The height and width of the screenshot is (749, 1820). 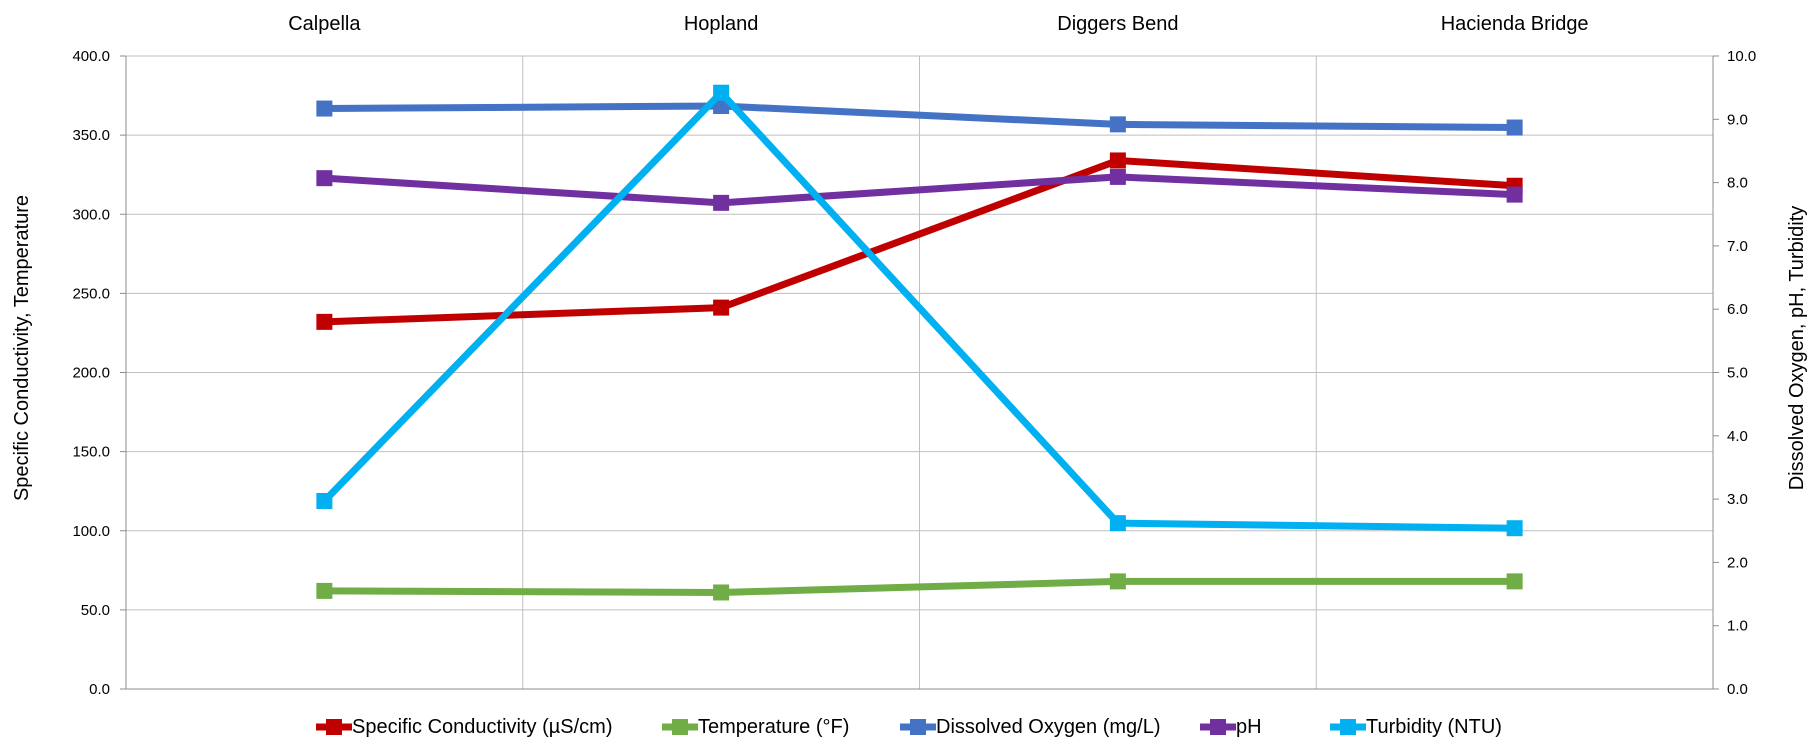 What do you see at coordinates (1737, 499) in the screenshot?
I see `right-tick-label: 3.0` at bounding box center [1737, 499].